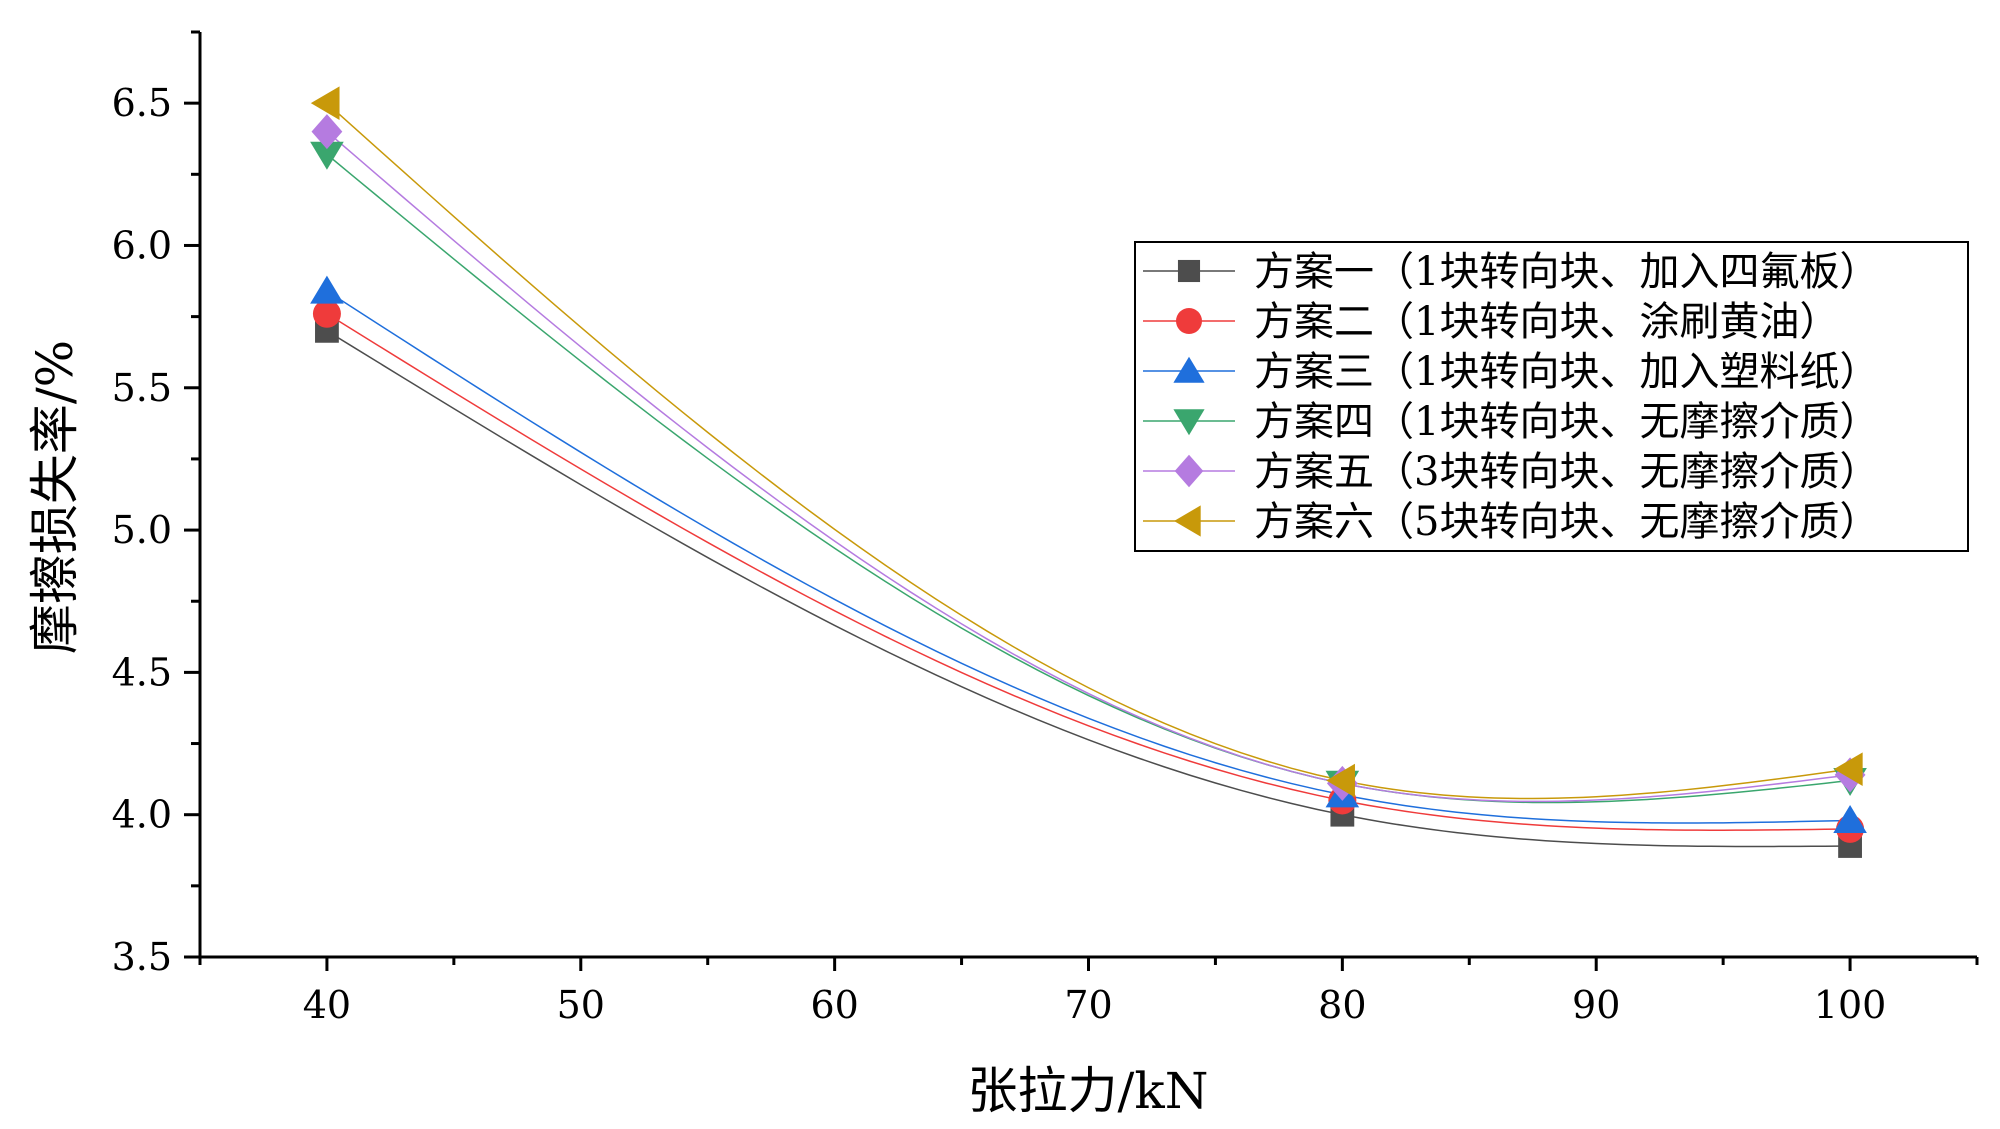  What do you see at coordinates (142, 815) in the screenshot?
I see `y-tick-label: 4.0` at bounding box center [142, 815].